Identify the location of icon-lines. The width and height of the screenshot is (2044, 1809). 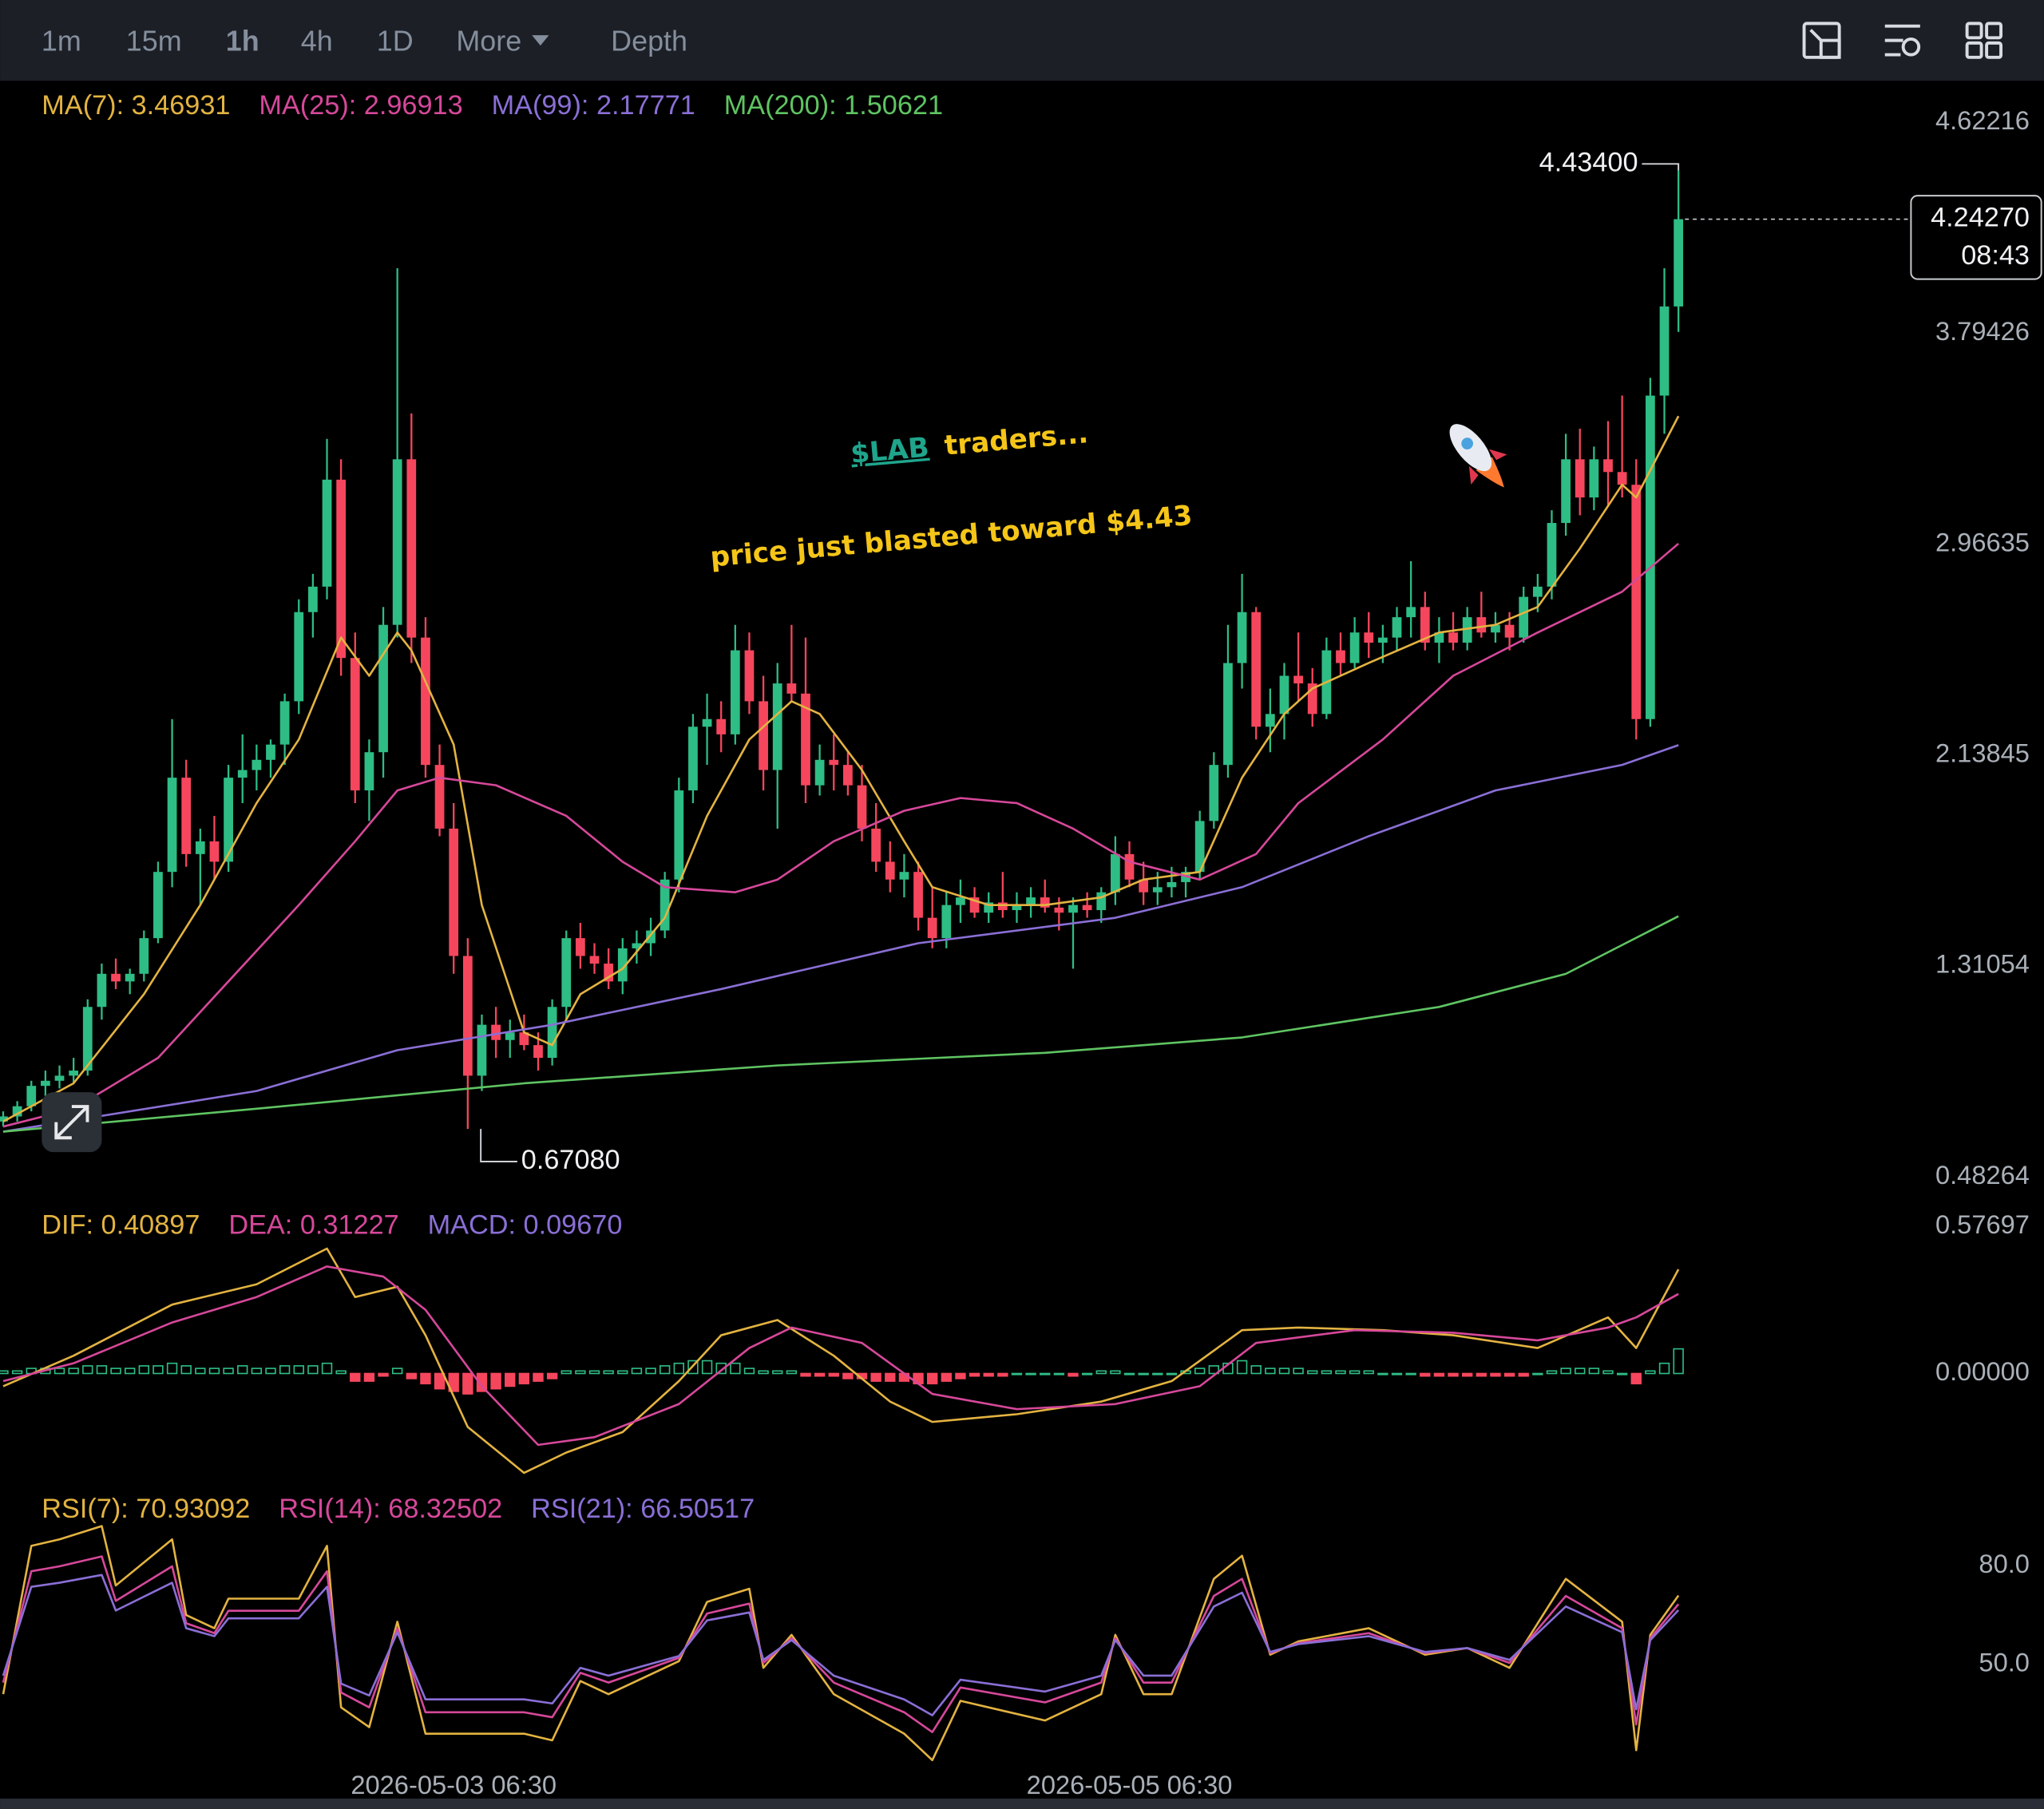
(1902, 40).